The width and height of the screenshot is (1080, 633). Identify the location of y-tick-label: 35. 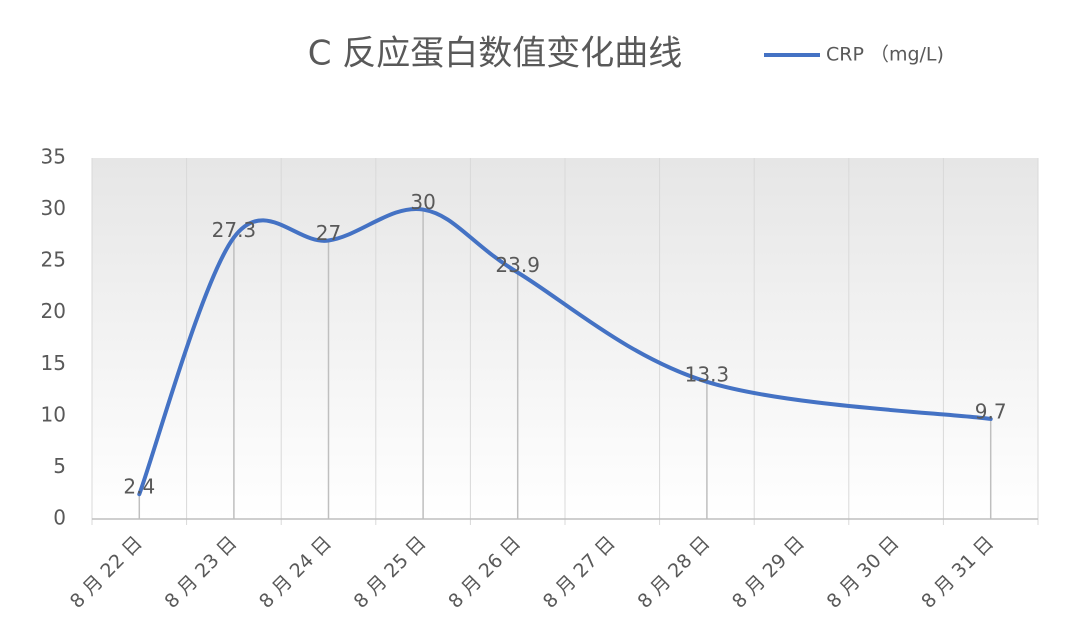
(53, 157).